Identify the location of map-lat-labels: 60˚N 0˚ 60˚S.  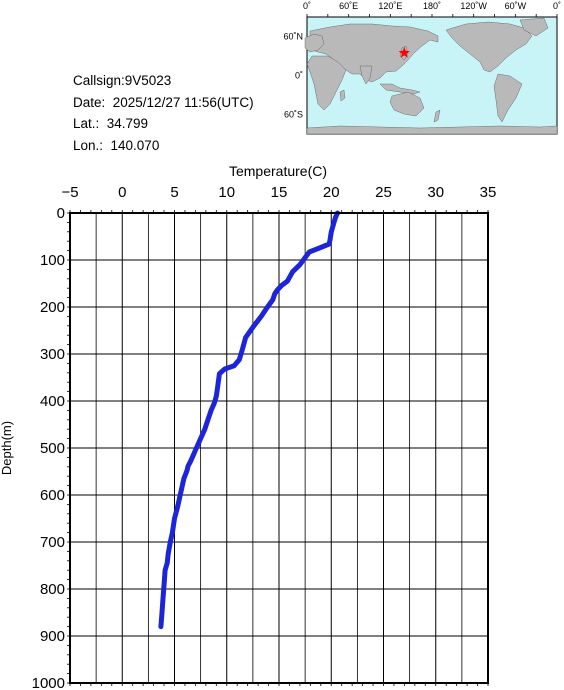
(293, 76).